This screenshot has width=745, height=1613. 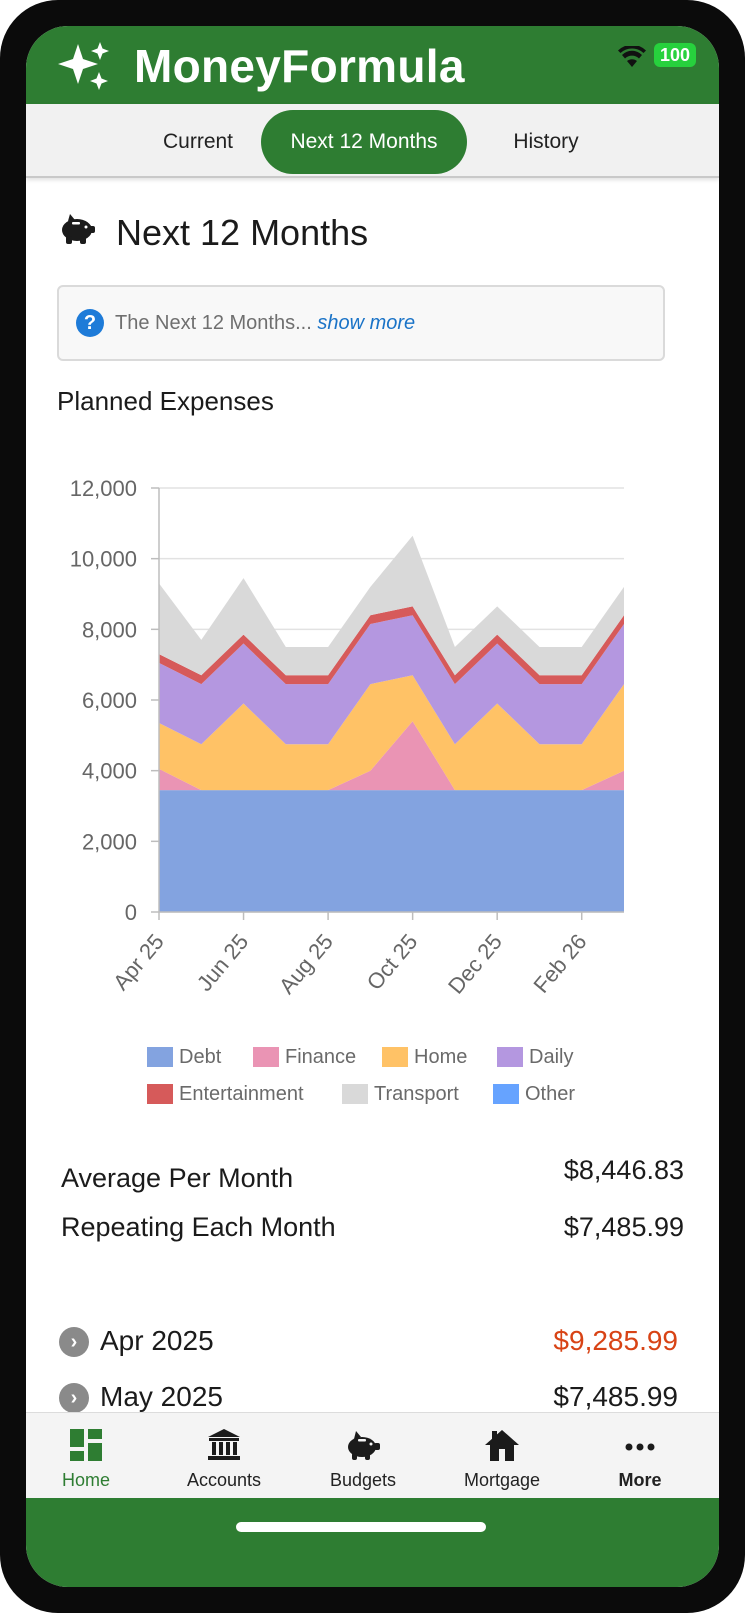 What do you see at coordinates (85, 1480) in the screenshot?
I see `nav-label: Home` at bounding box center [85, 1480].